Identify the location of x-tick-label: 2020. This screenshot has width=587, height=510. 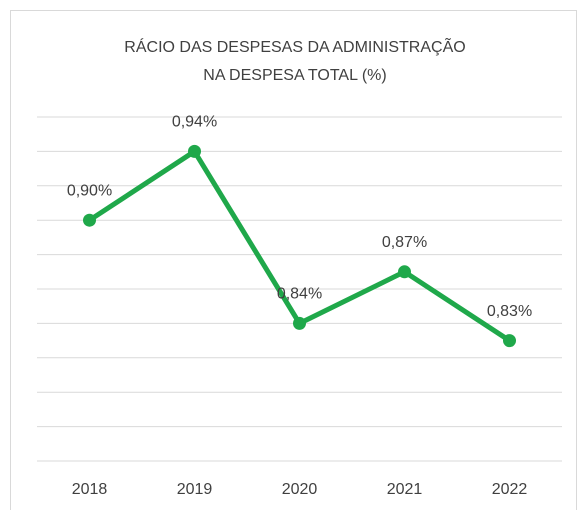
(300, 489).